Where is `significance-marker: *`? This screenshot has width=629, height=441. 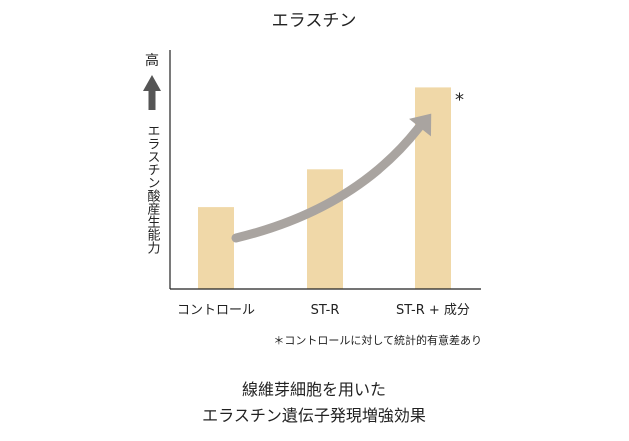
significance-marker: * is located at coordinates (459, 99).